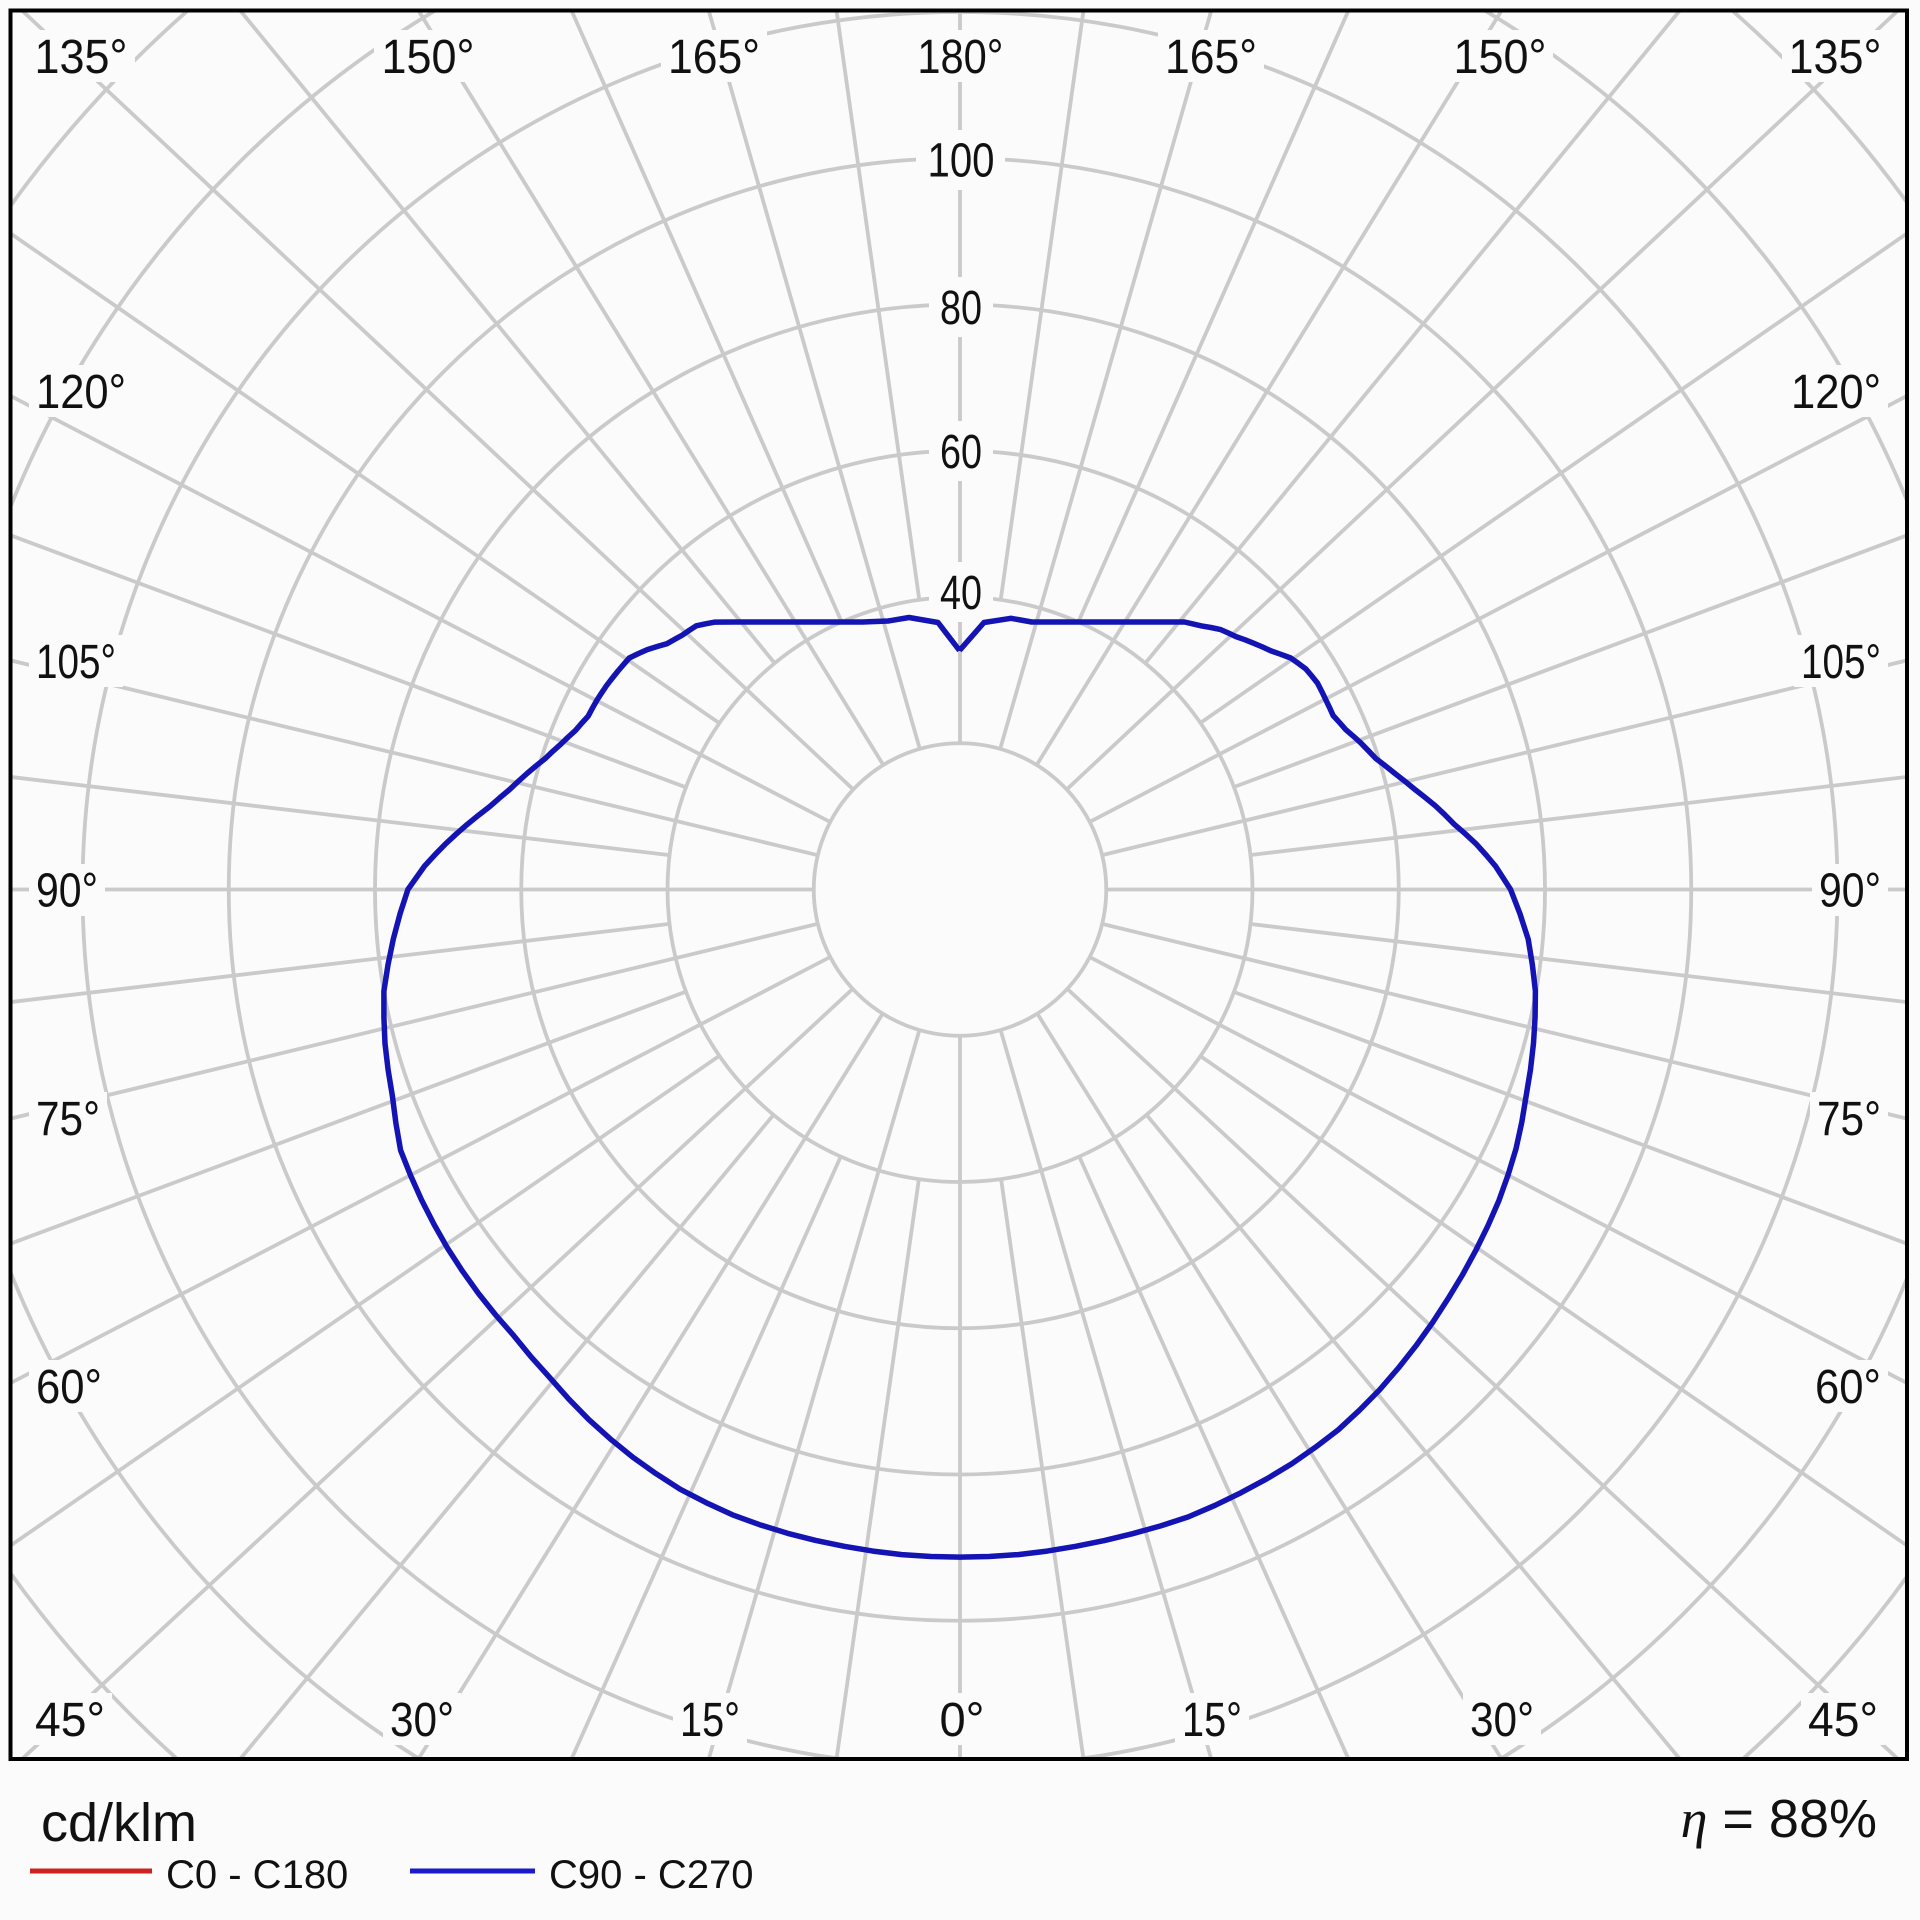 This screenshot has height=1920, width=1920. What do you see at coordinates (960, 57) in the screenshot?
I see `svg-text: 180°` at bounding box center [960, 57].